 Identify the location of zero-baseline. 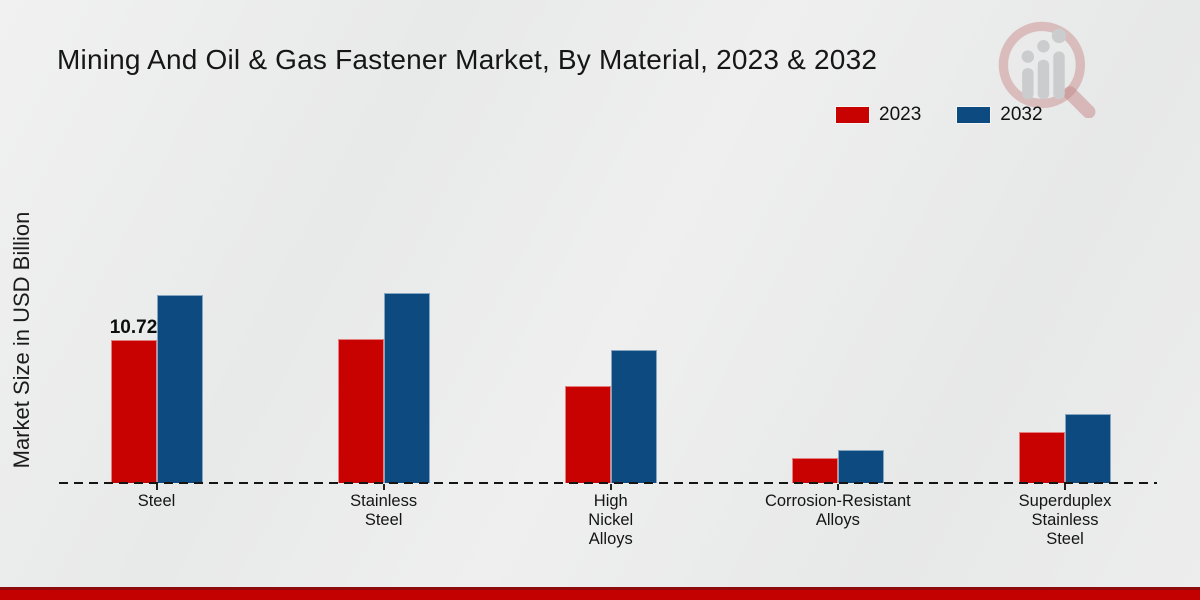
(608, 483).